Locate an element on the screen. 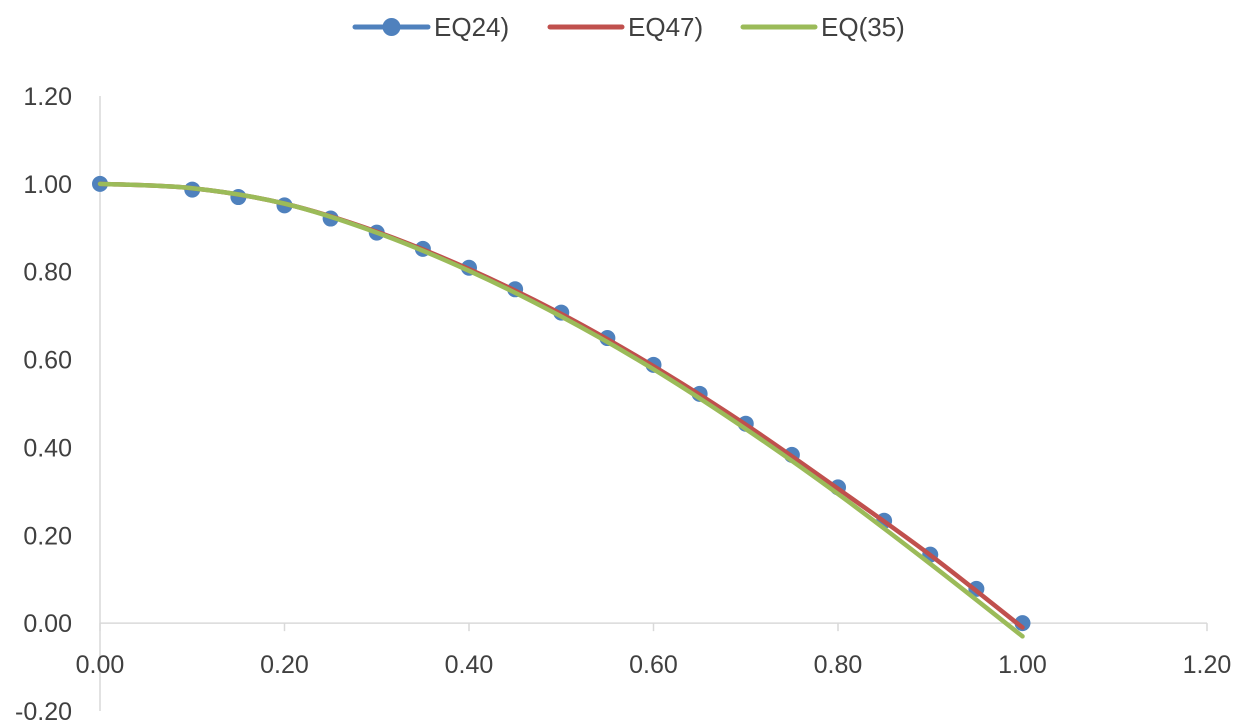 This screenshot has width=1251, height=726. y-tick-label: 0.40 is located at coordinates (47, 448).